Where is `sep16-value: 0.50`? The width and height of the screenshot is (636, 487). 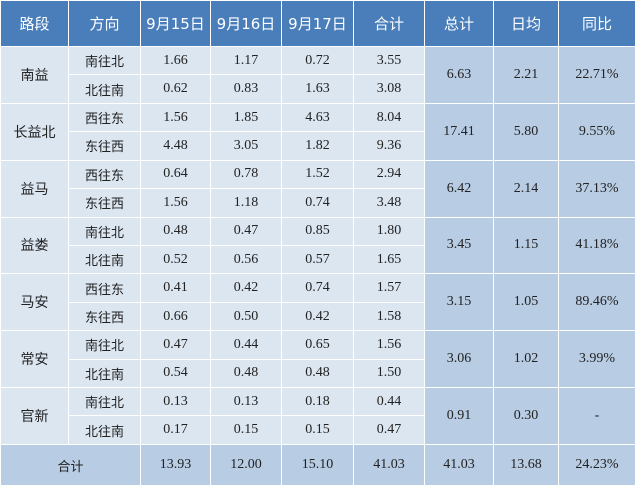 sep16-value: 0.50 is located at coordinates (246, 316).